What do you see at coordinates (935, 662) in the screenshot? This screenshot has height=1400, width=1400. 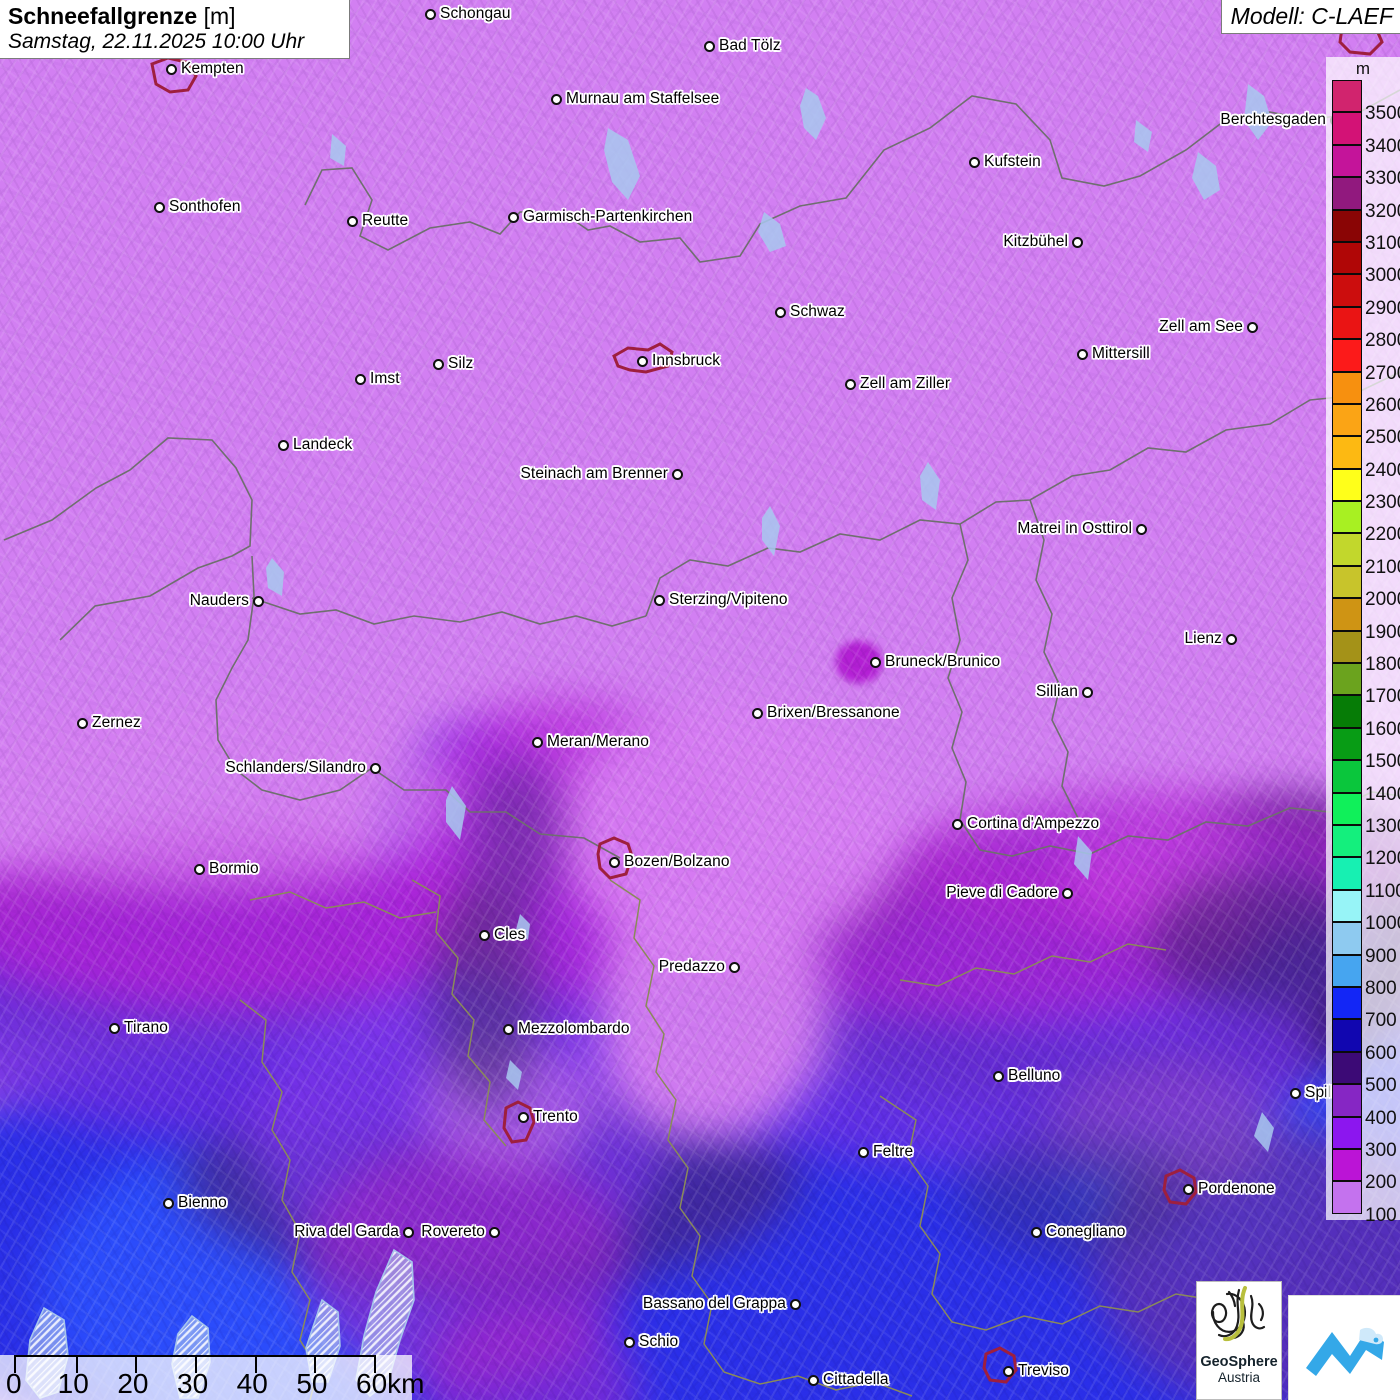 I see `city-marker: Bruneck/Brunico` at bounding box center [935, 662].